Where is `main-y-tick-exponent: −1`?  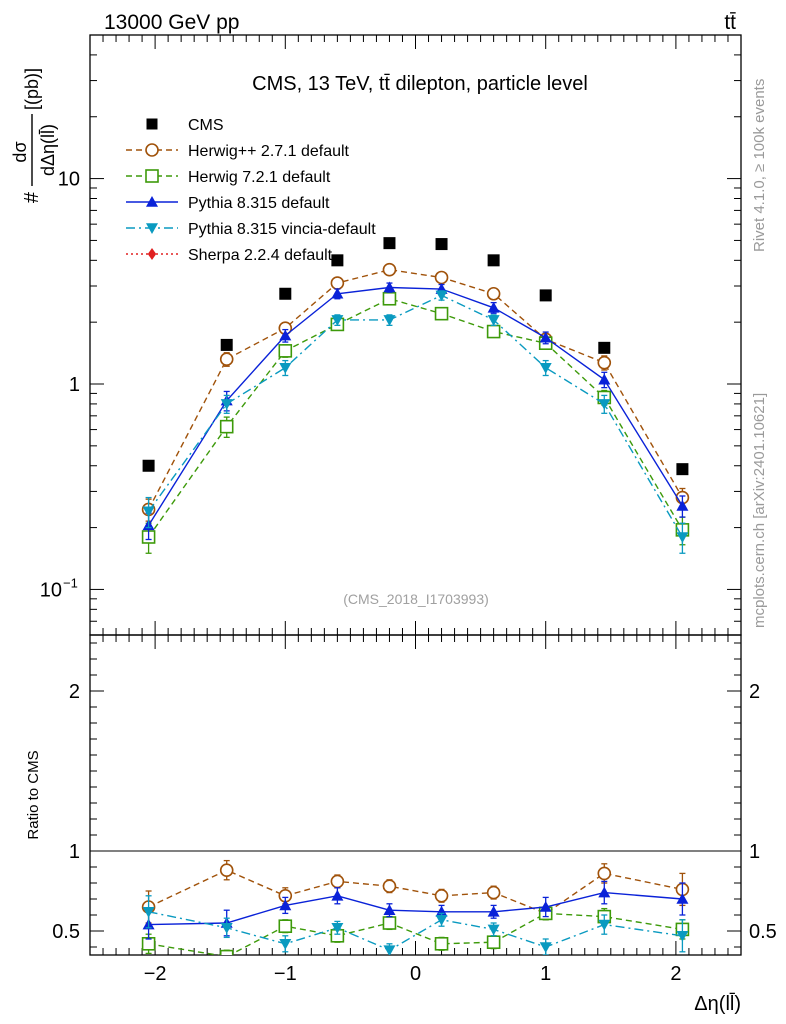
main-y-tick-exponent: −1 is located at coordinates (70, 582).